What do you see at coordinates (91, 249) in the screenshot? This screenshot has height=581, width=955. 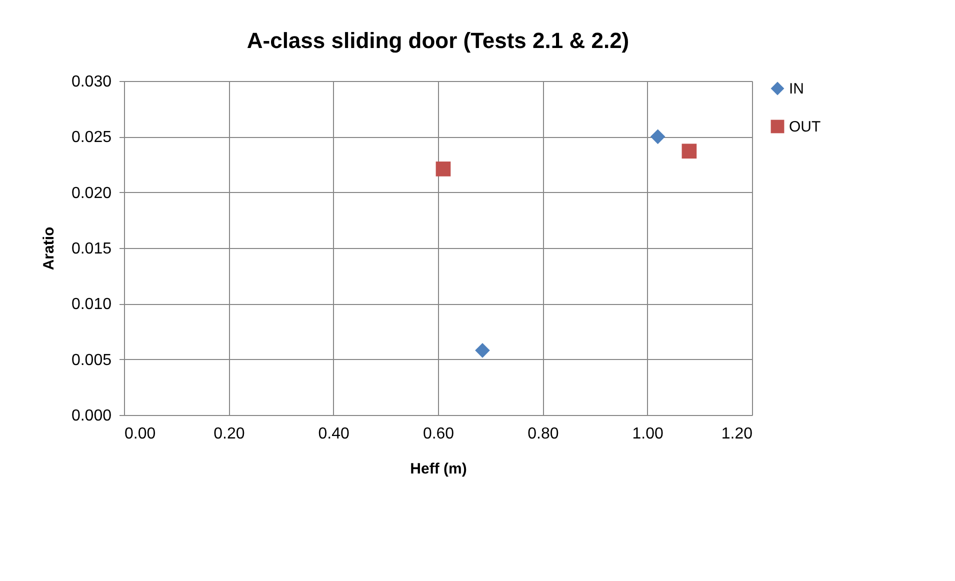 I see `y-tick-label: 0.015` at bounding box center [91, 249].